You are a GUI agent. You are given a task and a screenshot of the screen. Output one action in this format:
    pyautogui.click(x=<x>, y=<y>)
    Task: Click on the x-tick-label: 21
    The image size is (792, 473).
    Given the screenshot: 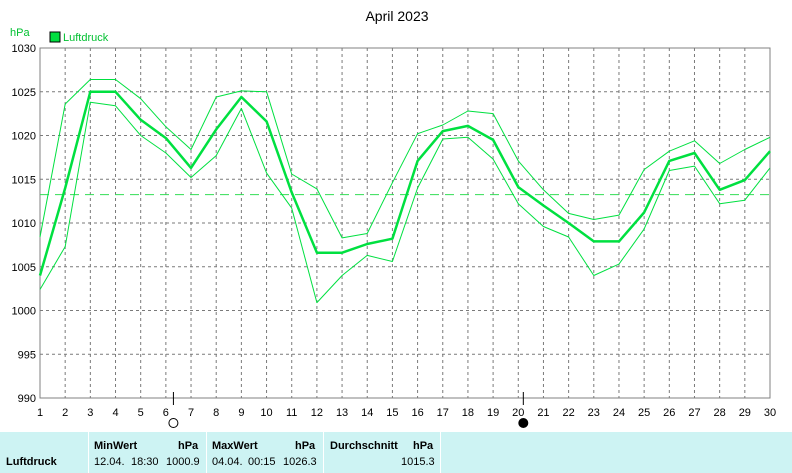 What is the action you would take?
    pyautogui.click(x=543, y=413)
    